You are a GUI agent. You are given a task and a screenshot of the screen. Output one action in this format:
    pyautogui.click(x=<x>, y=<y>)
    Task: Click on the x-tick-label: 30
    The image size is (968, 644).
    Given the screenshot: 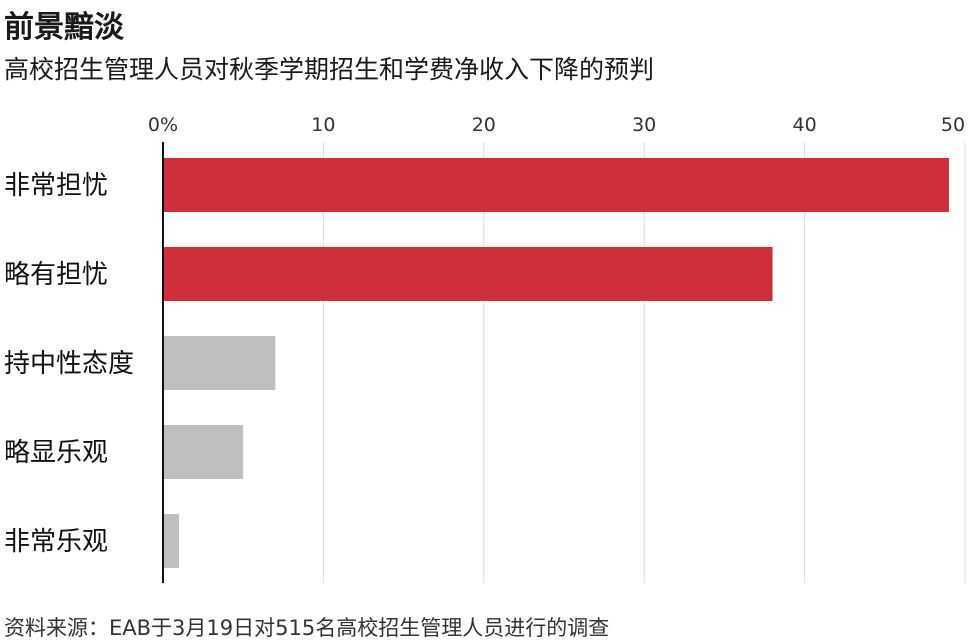 What is the action you would take?
    pyautogui.click(x=644, y=125)
    